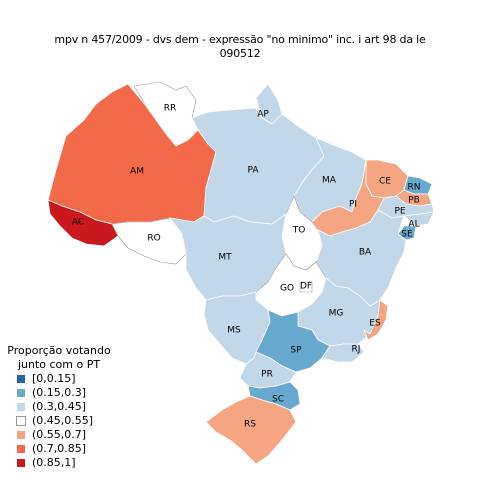  Describe the element at coordinates (263, 115) in the screenshot. I see `state-label-ap: AP` at that location.